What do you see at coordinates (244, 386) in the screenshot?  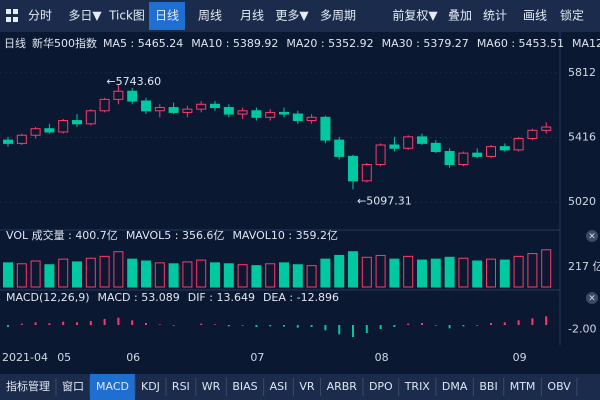 I see `tab: BIAS` at bounding box center [244, 386].